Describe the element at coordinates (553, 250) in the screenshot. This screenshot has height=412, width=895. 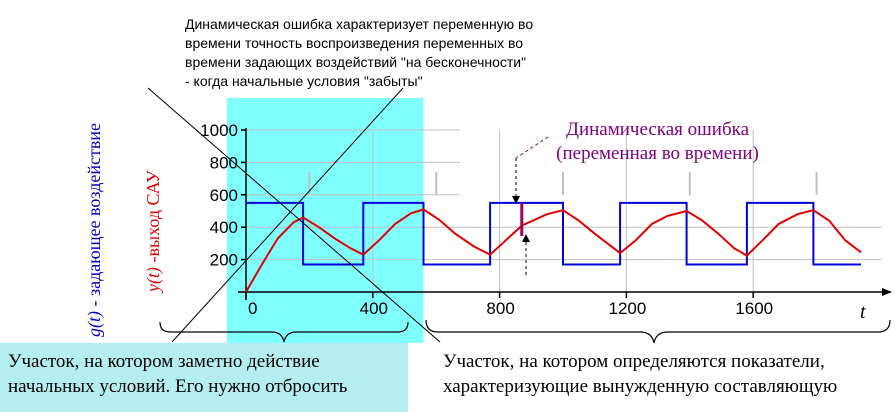
I see `output-signal-line` at that location.